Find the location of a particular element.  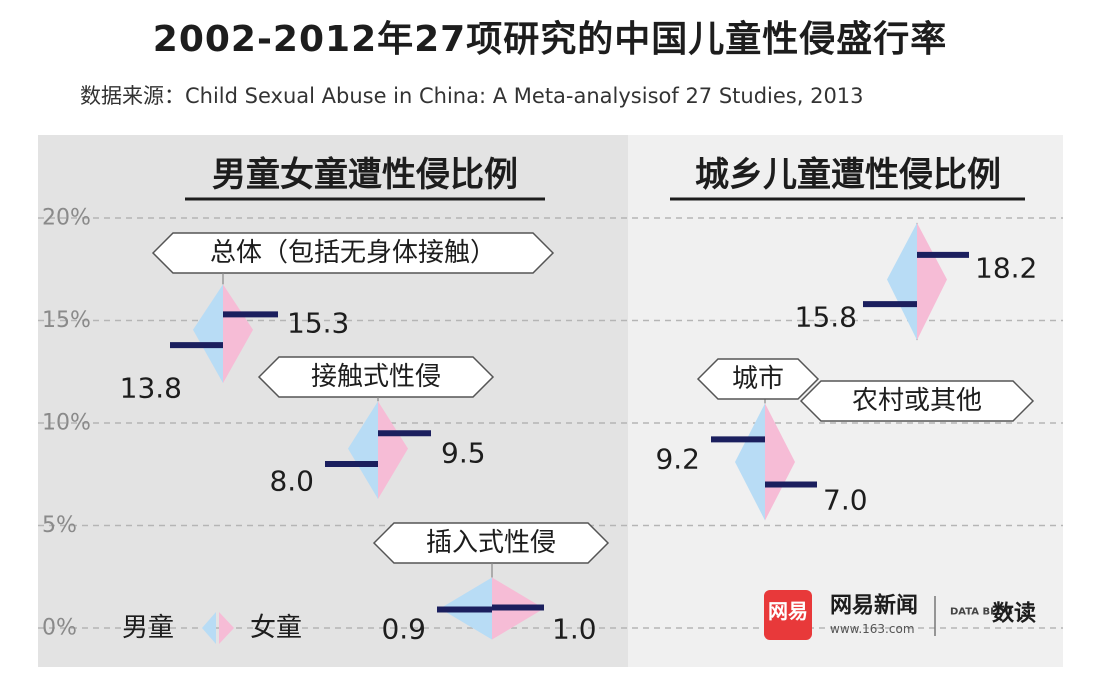

y-tick-label: 20% is located at coordinates (66, 218).